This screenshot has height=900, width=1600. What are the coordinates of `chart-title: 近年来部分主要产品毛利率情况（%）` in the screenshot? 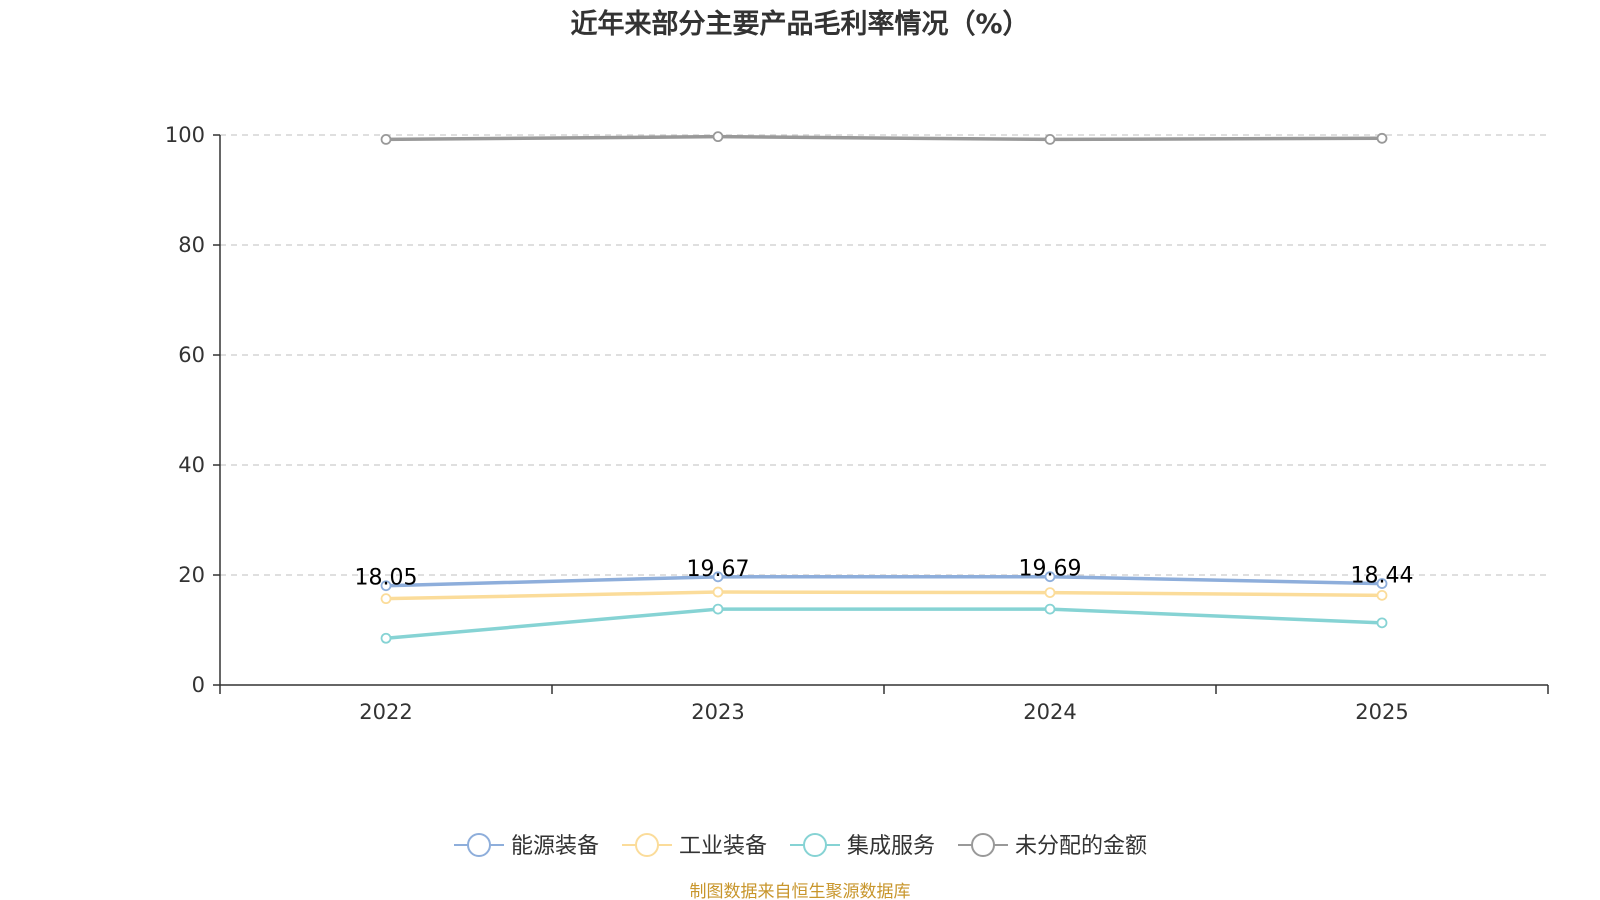 It's located at (799, 24).